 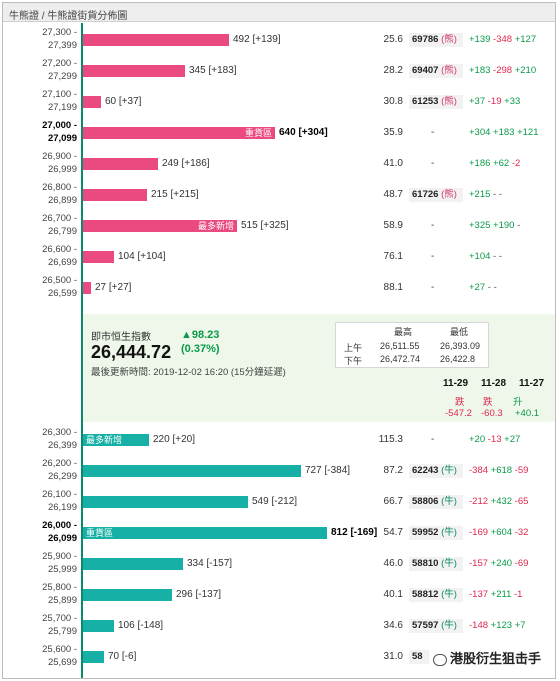 I want to click on range-start: 26,900 -, so click(x=59, y=156).